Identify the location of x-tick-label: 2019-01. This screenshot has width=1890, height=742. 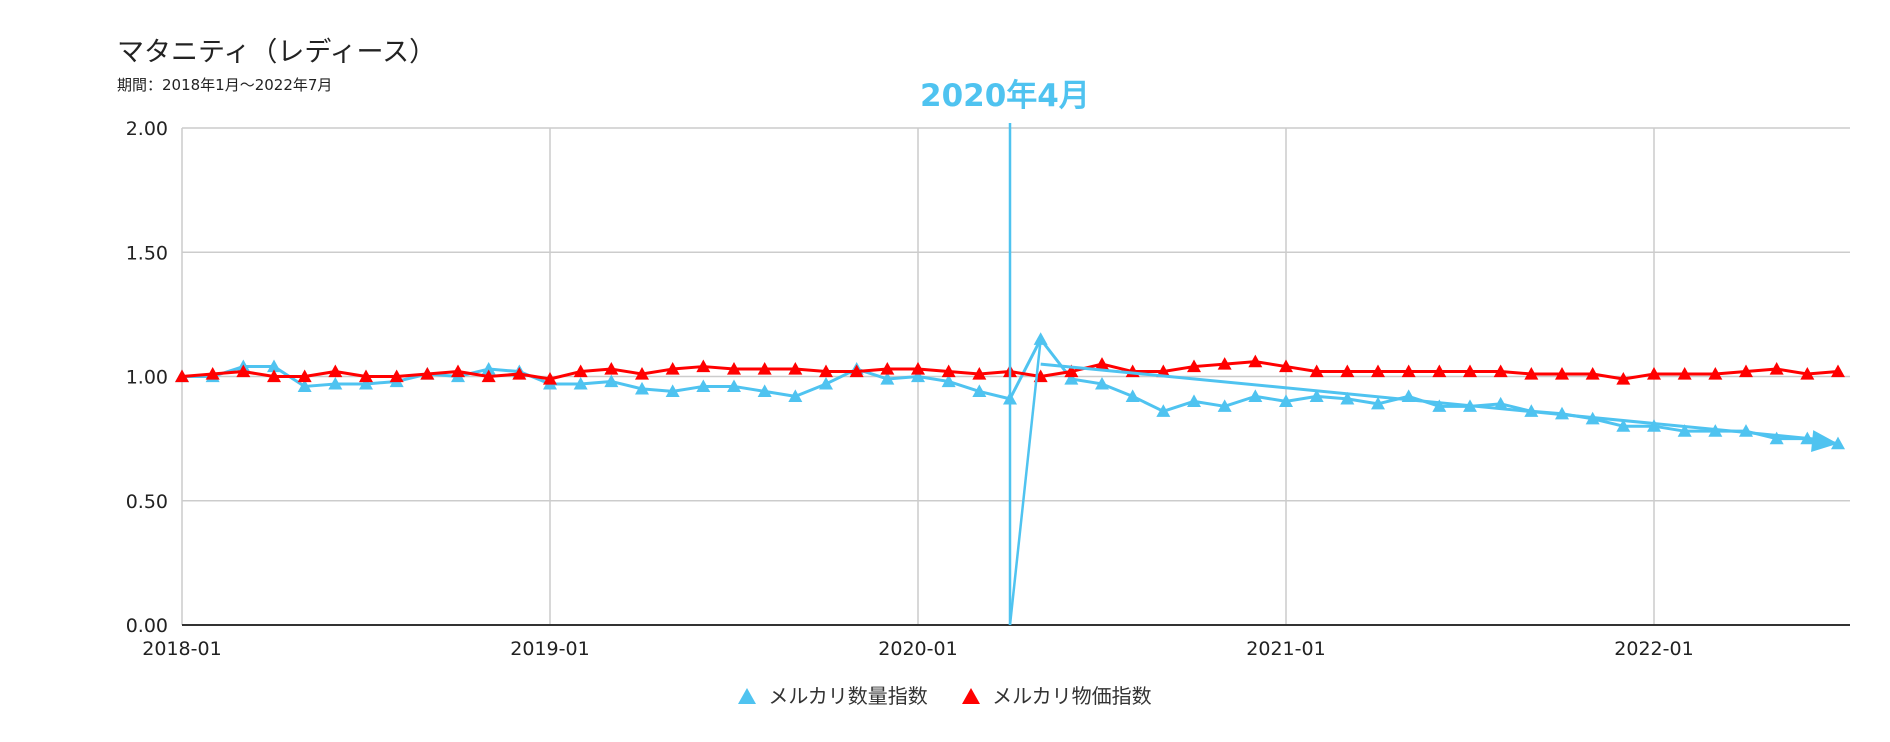
(549, 649).